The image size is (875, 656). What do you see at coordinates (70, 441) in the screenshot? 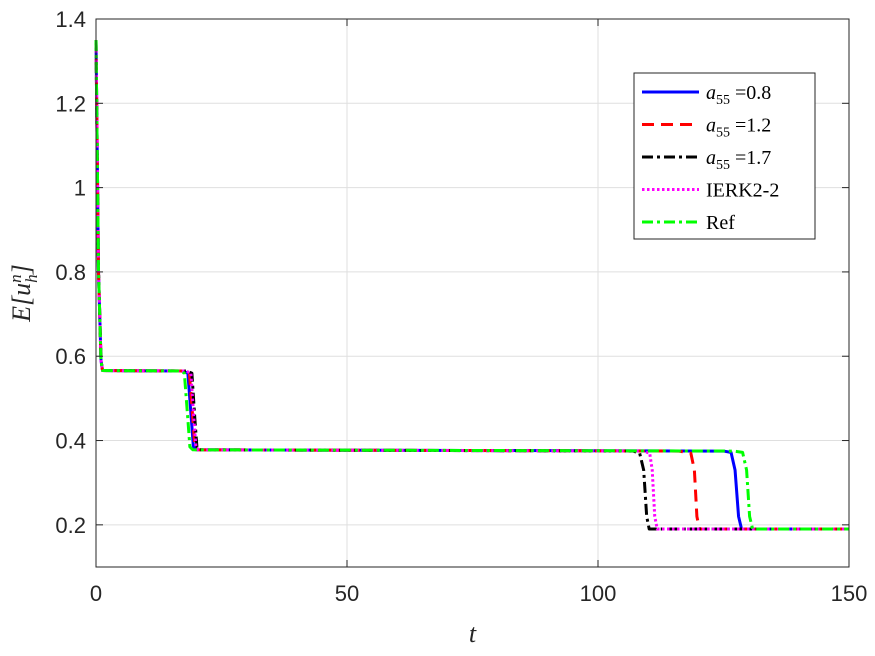
I see `y-tick-label: 0.4` at bounding box center [70, 441].